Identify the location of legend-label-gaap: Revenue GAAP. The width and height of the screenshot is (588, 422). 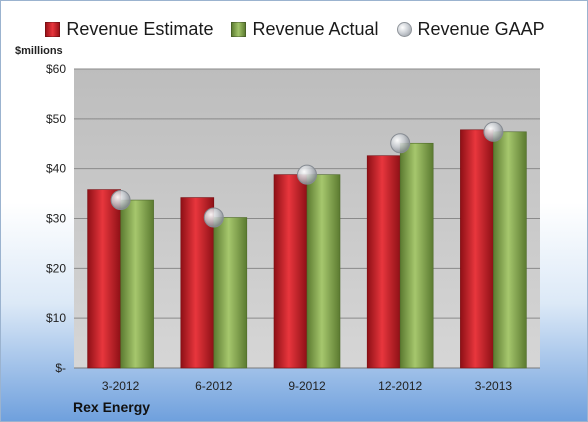
(481, 28).